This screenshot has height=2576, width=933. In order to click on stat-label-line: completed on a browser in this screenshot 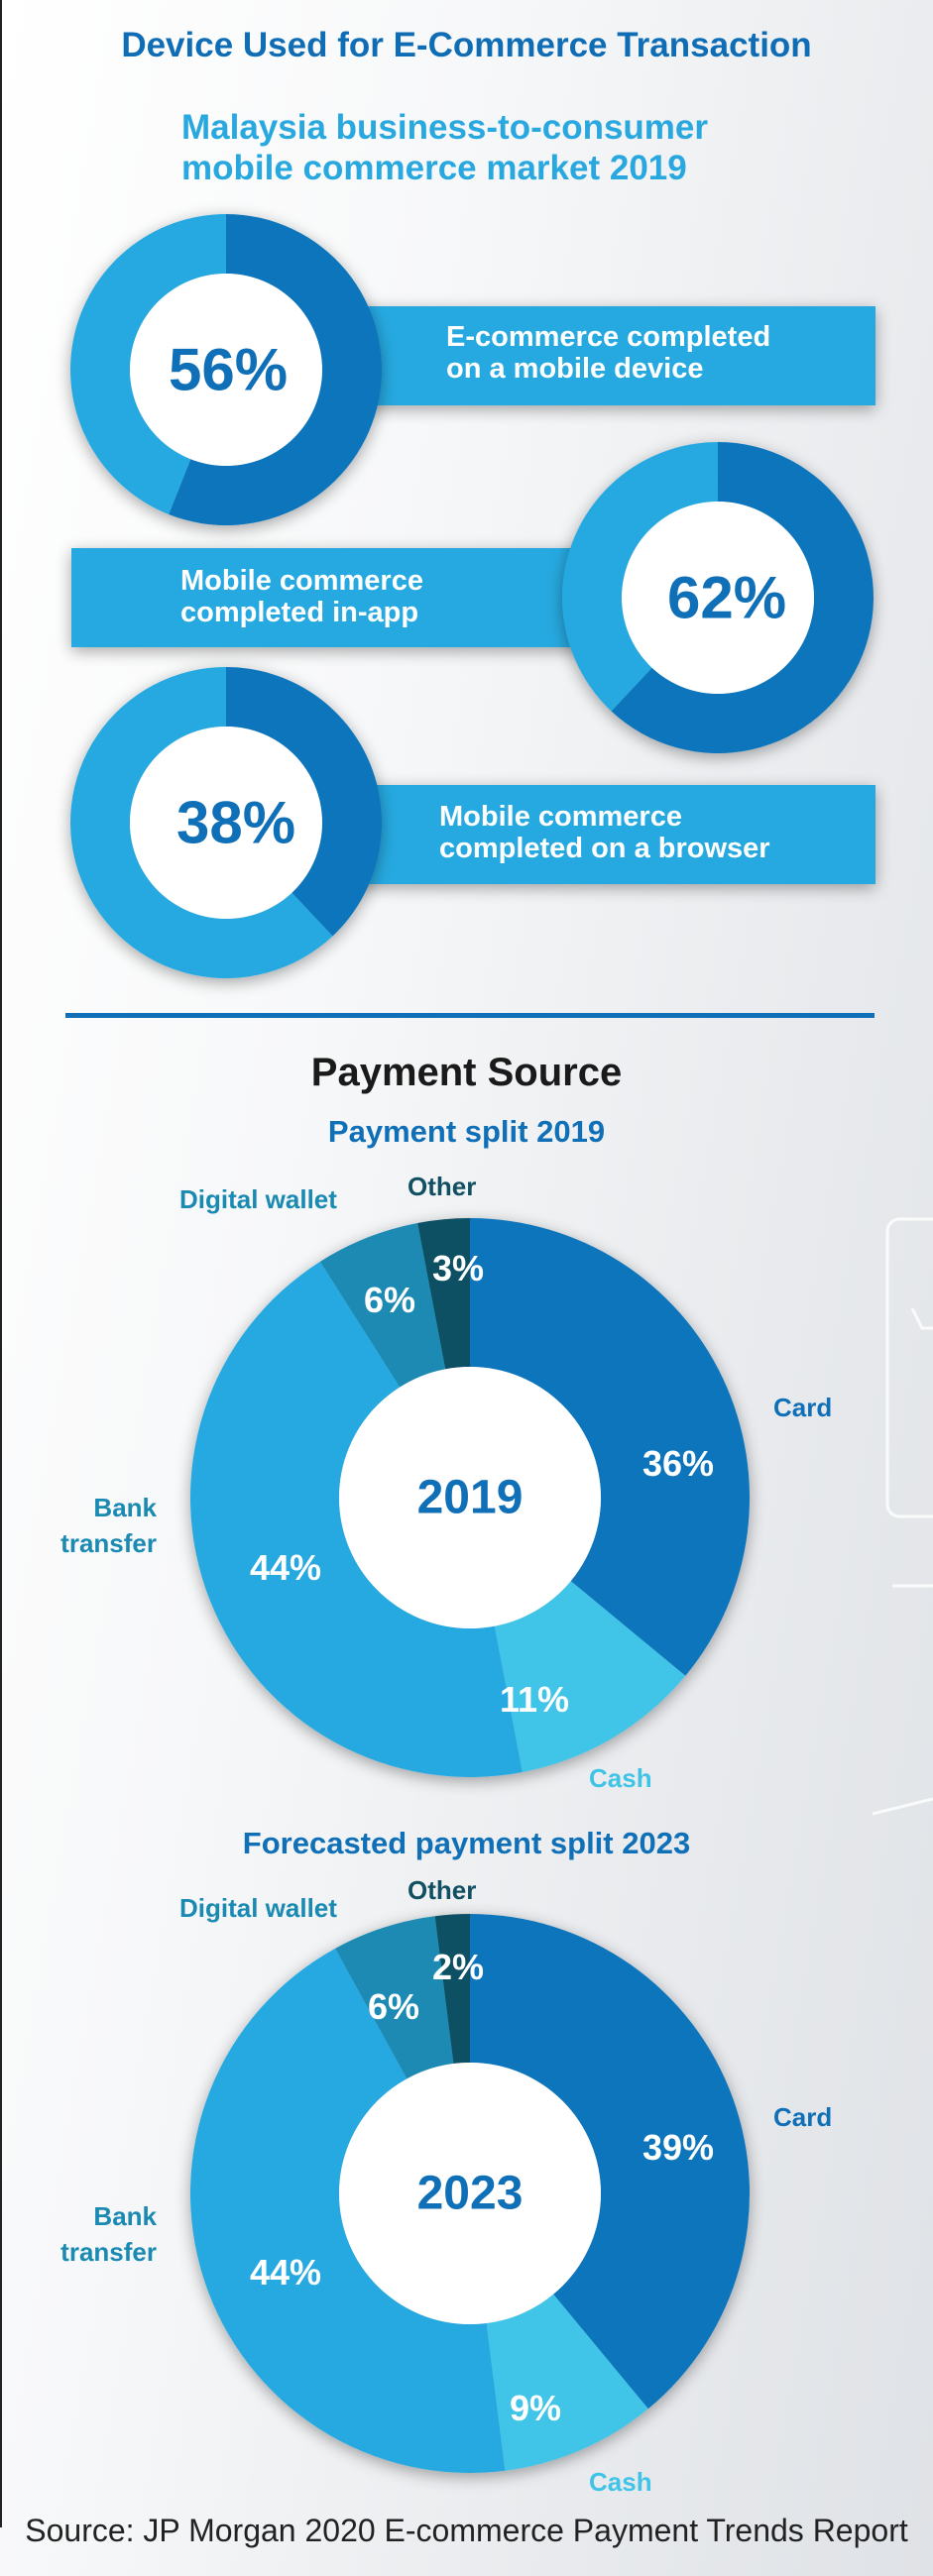, I will do `click(604, 848)`.